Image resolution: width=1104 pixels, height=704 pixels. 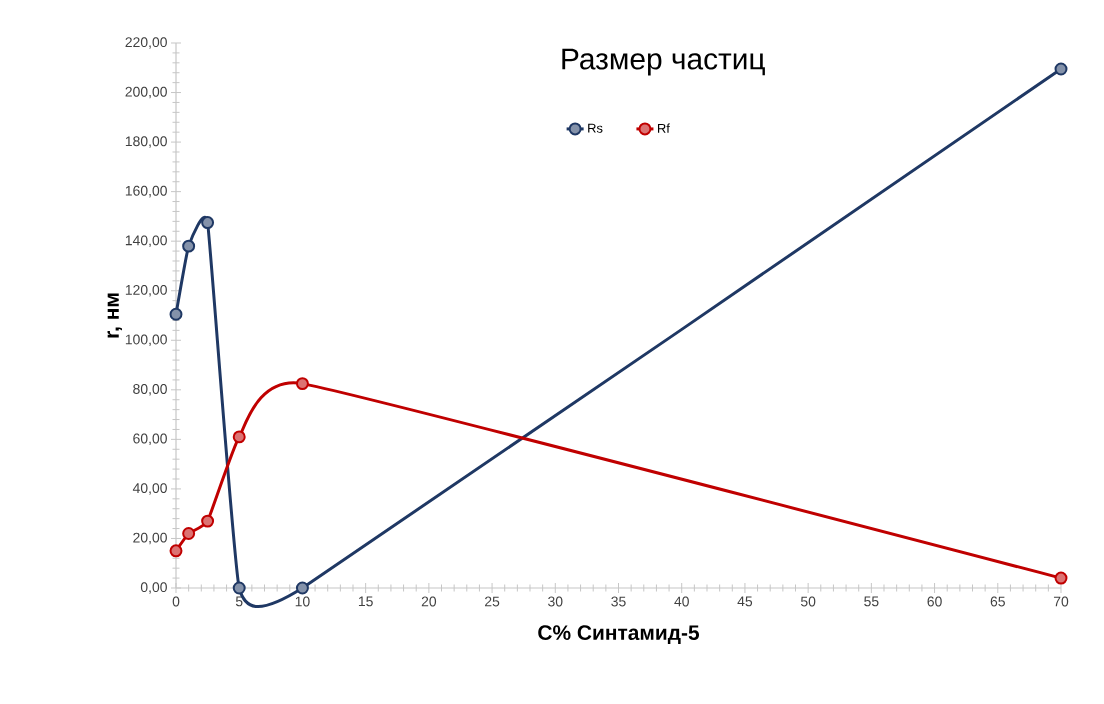 What do you see at coordinates (492, 601) in the screenshot?
I see `x-tick-label: 25` at bounding box center [492, 601].